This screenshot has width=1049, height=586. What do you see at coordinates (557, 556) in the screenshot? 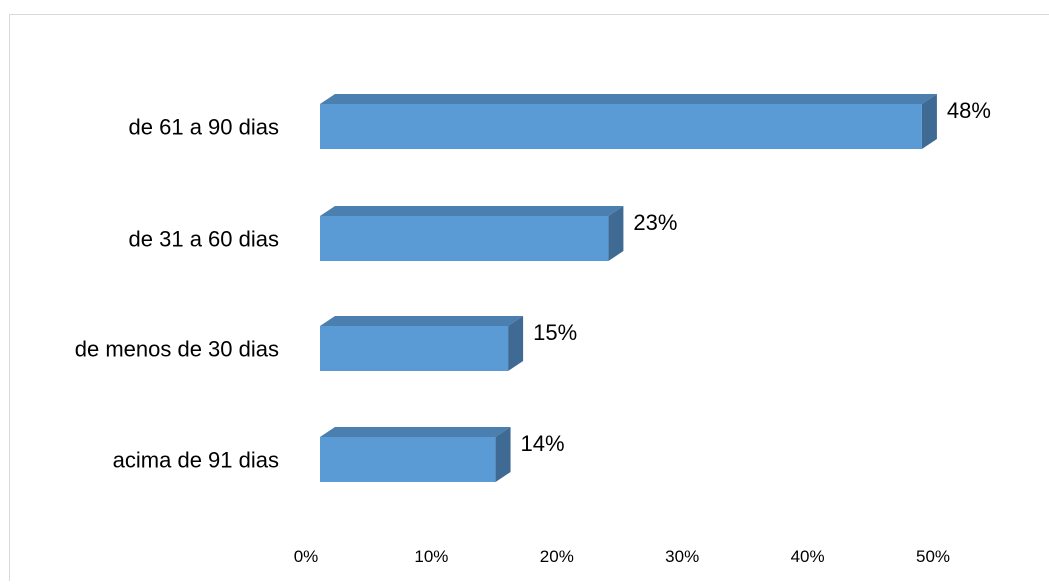
I see `x-tick-label: 20%` at bounding box center [557, 556].